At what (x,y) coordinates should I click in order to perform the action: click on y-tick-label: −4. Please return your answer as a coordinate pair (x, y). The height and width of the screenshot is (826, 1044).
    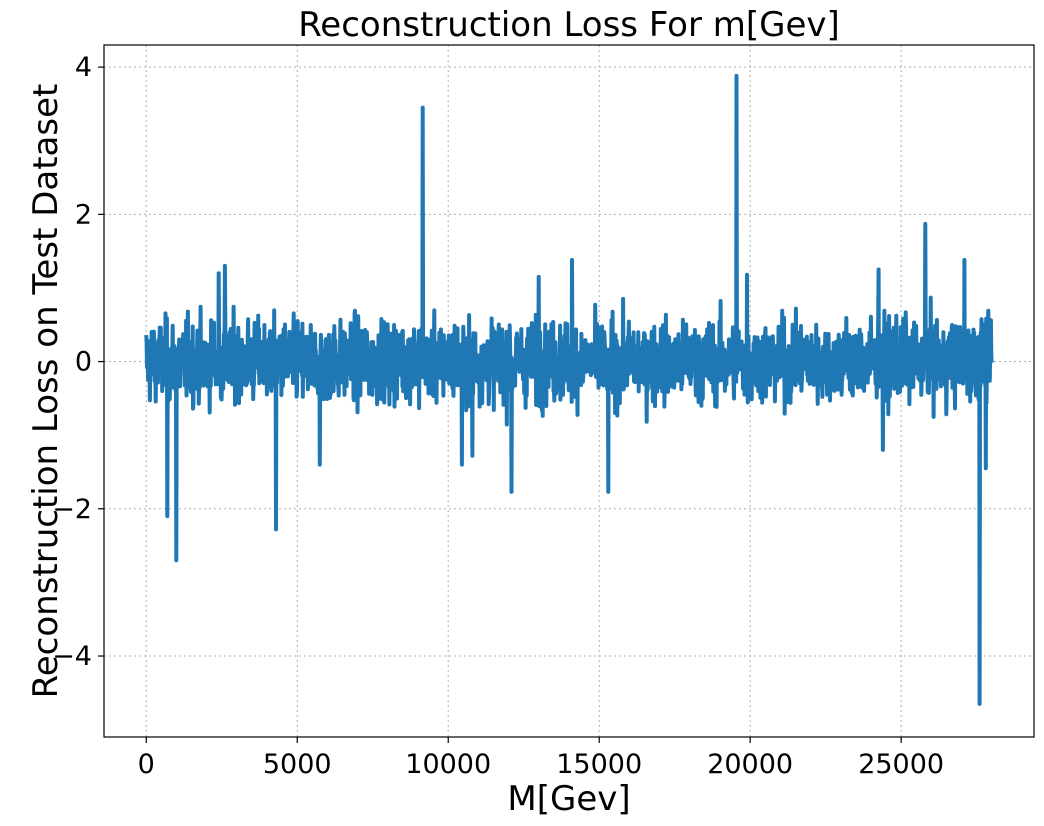
    Looking at the image, I should click on (72, 656).